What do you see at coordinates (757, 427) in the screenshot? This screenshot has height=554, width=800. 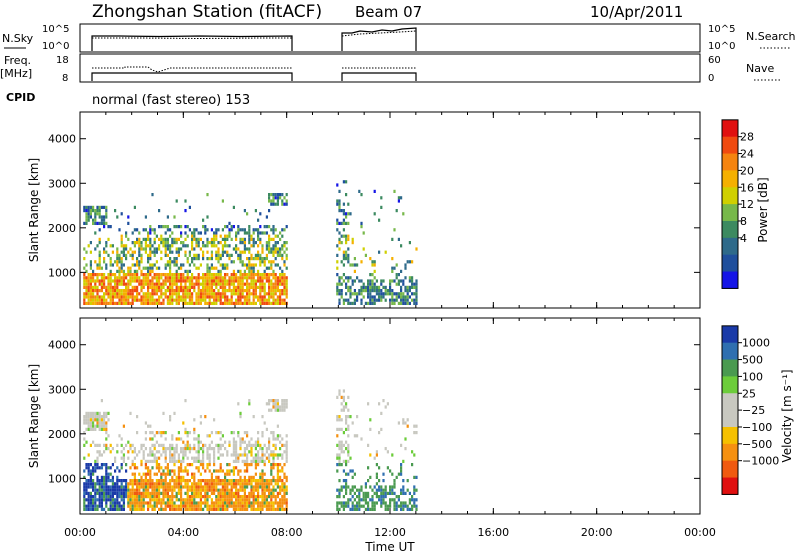 I see `colorbar-tick-label: −100` at bounding box center [757, 427].